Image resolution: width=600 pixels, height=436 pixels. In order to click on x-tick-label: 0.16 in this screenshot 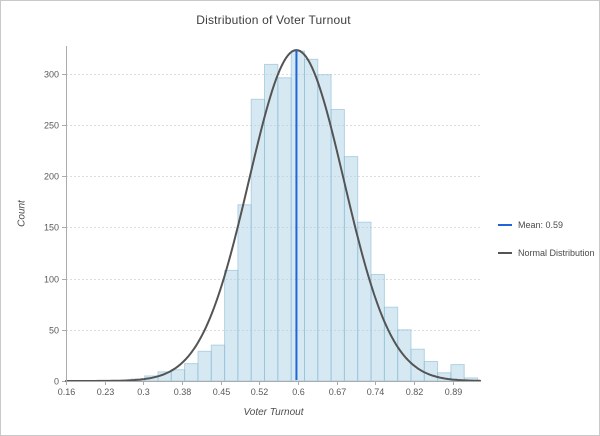, I will do `click(67, 392)`.